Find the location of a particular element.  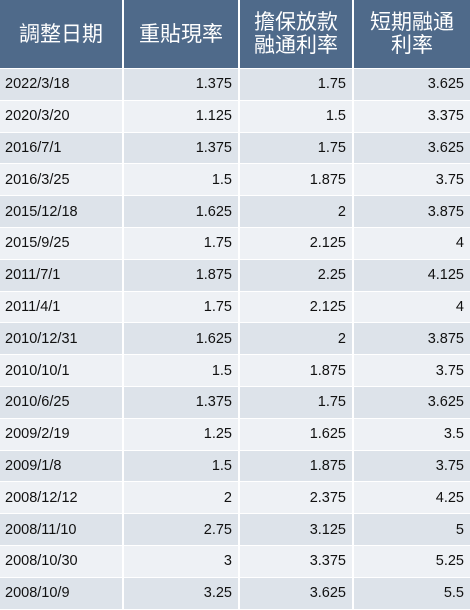

header-line: 調整日期 is located at coordinates (61, 34).